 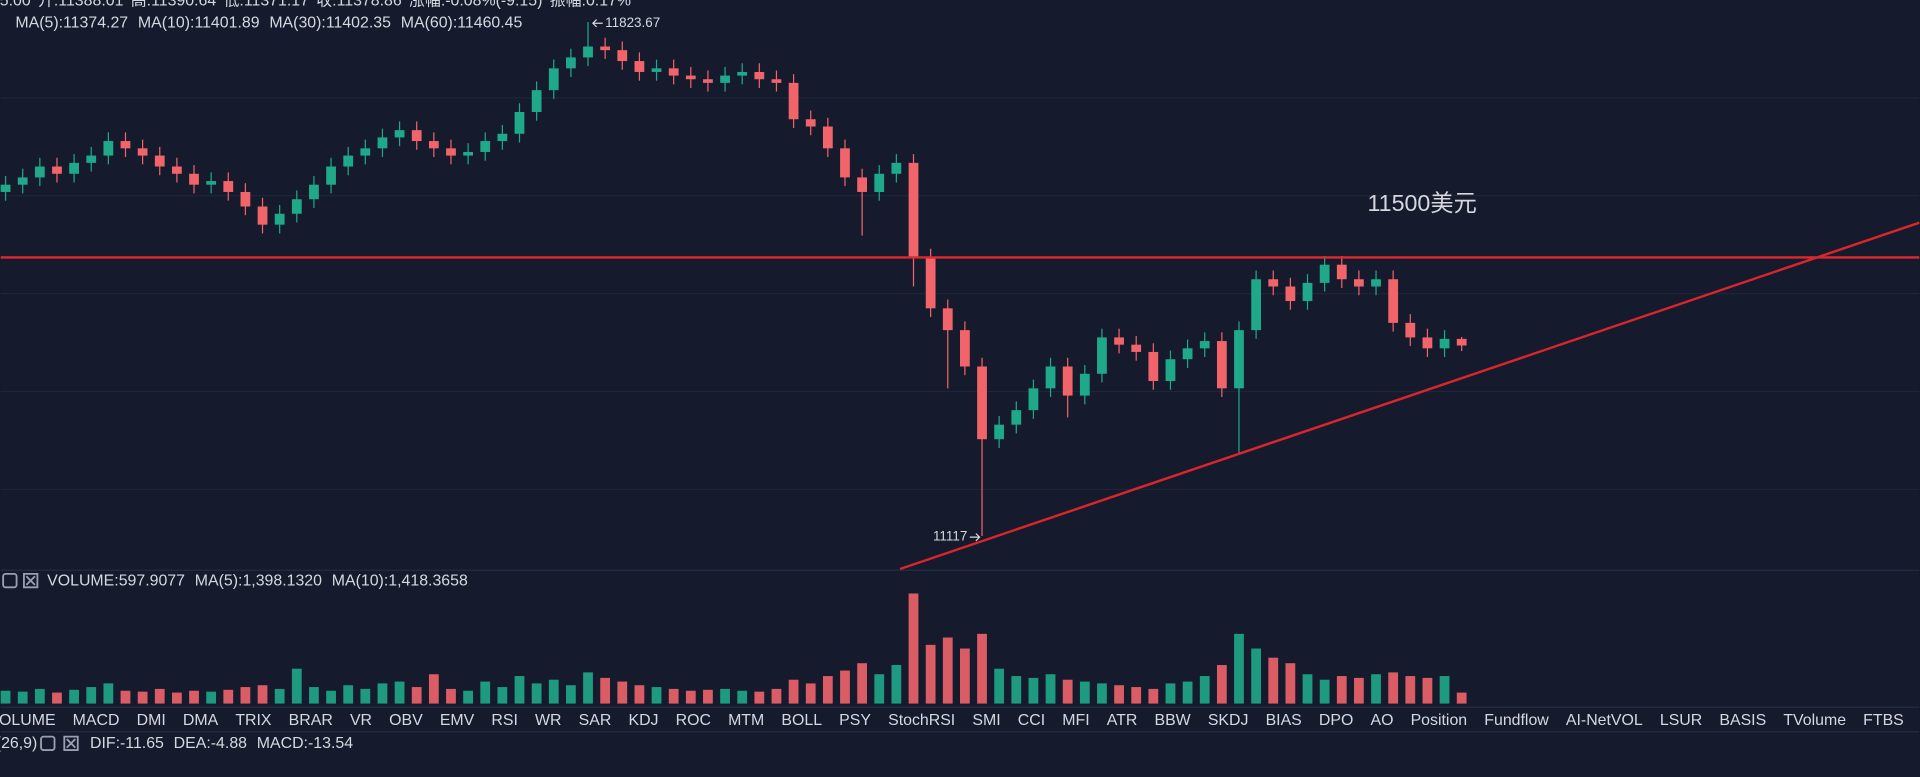 What do you see at coordinates (548, 720) in the screenshot?
I see `indicator-tab: WR` at bounding box center [548, 720].